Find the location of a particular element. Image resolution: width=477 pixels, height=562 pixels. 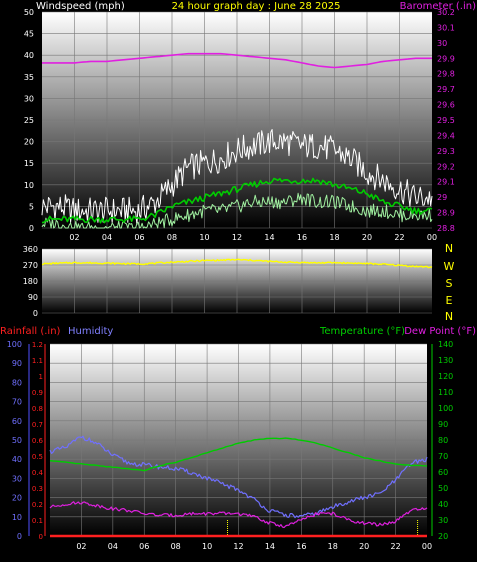

wind-y-tick-label: 20 is located at coordinates (29, 142).